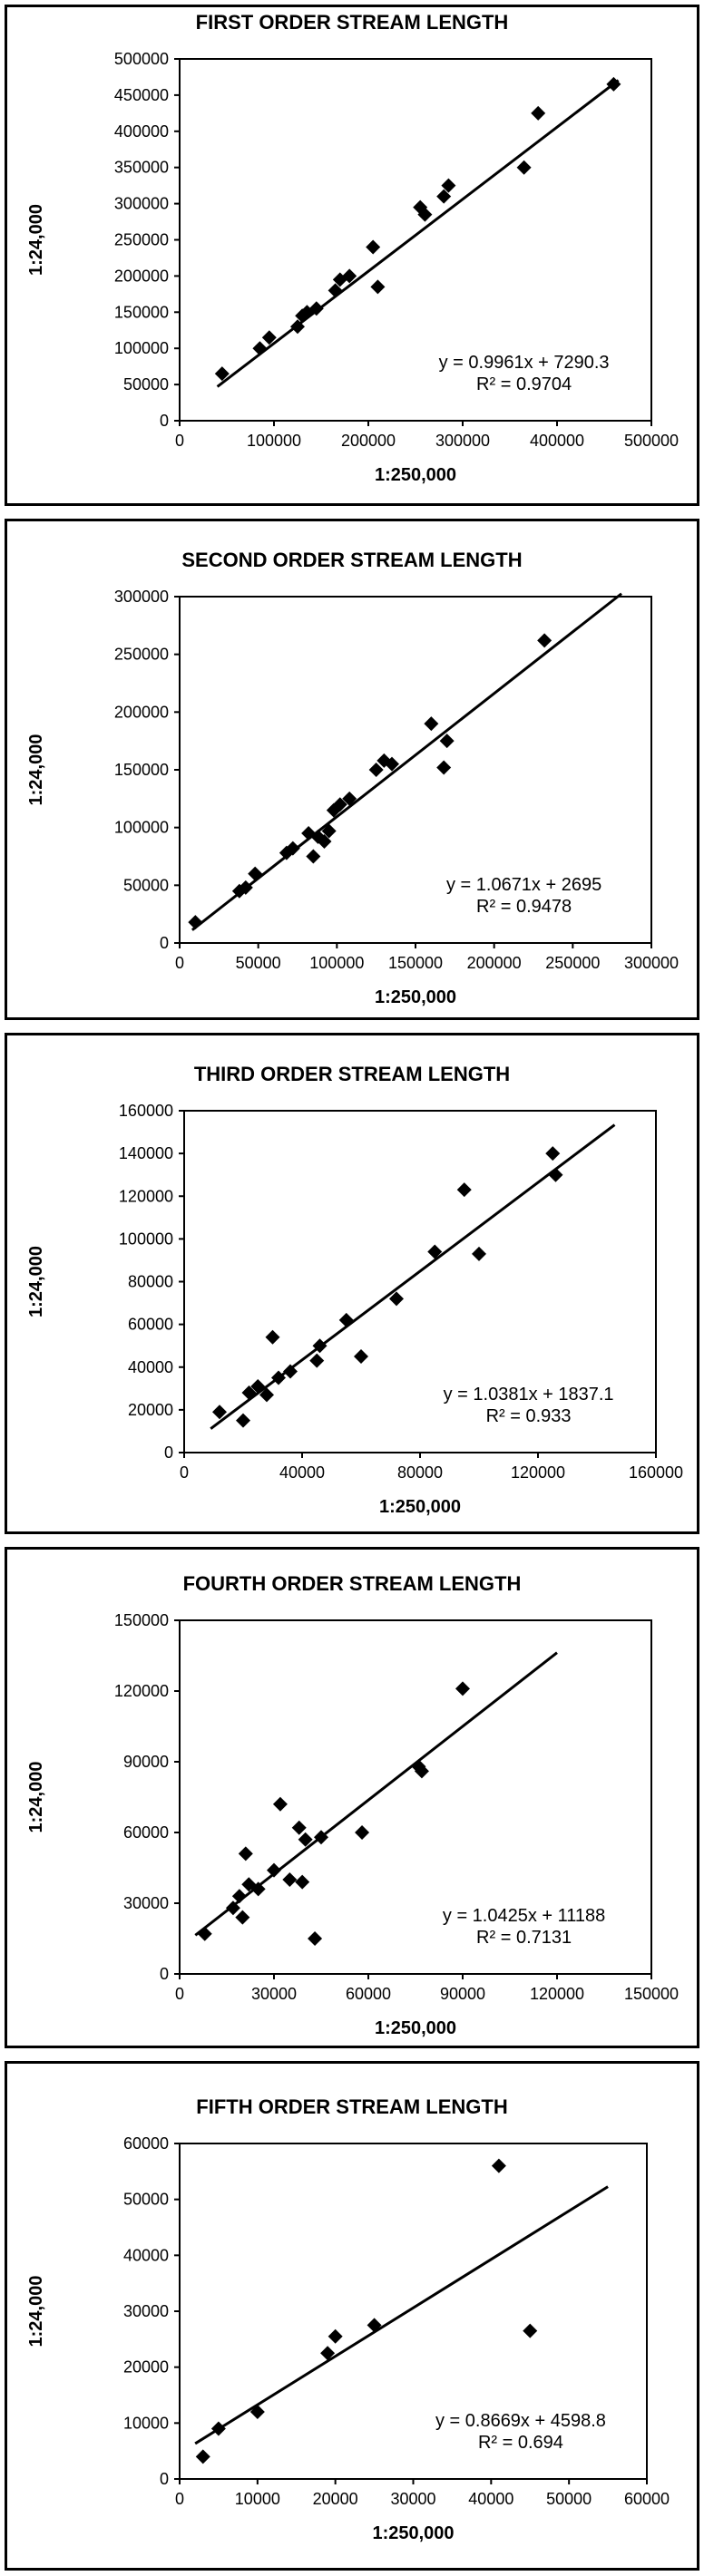 The image size is (704, 2576). I want to click on y-tick-label: 120000, so click(146, 1196).